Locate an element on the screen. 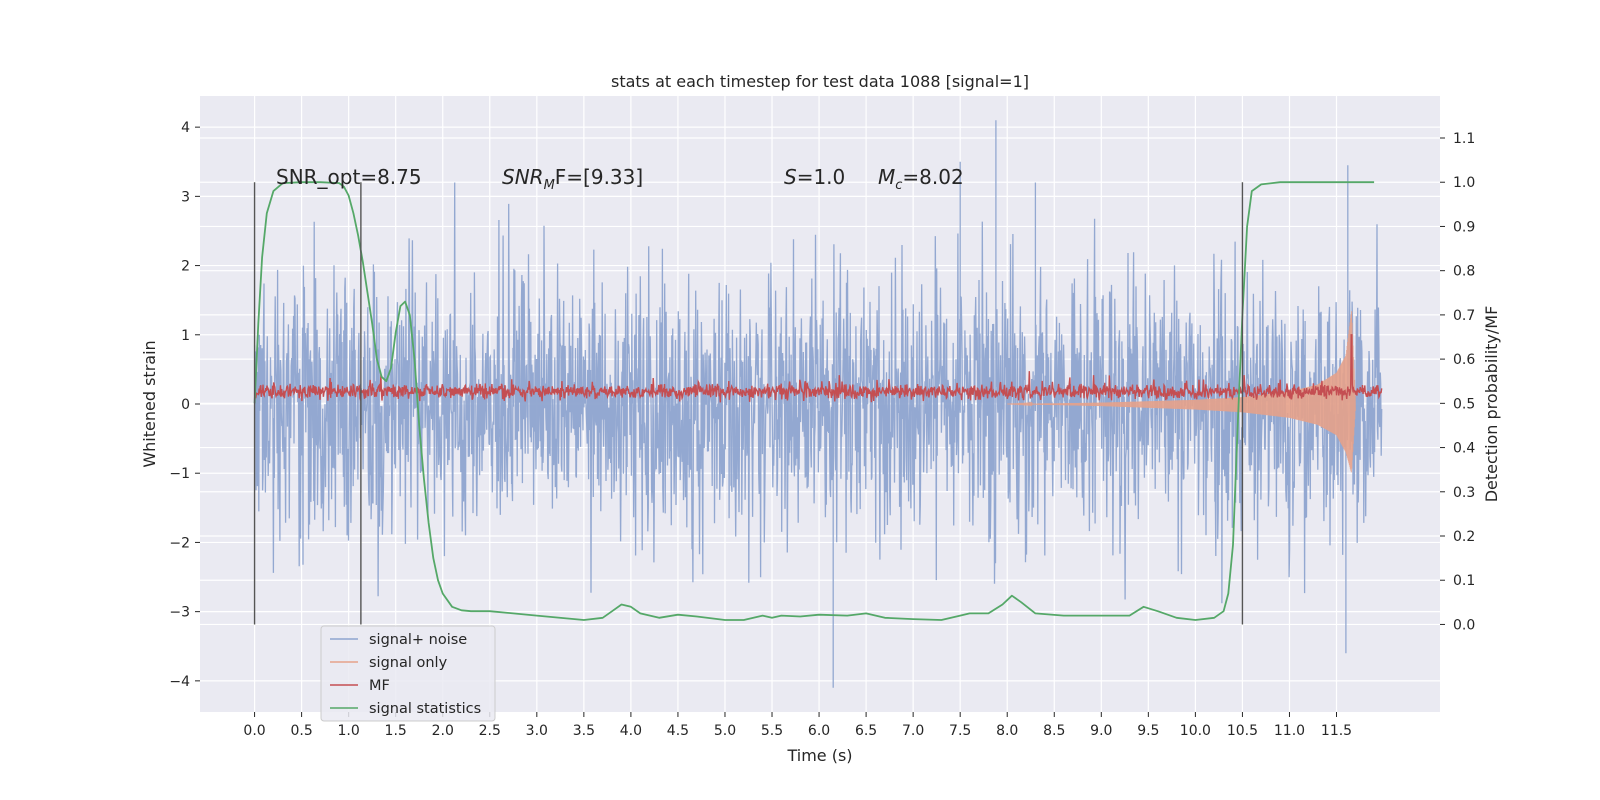 Image resolution: width=1600 pixels, height=800 pixels. legend-item-signal-only: signal only is located at coordinates (389, 663).